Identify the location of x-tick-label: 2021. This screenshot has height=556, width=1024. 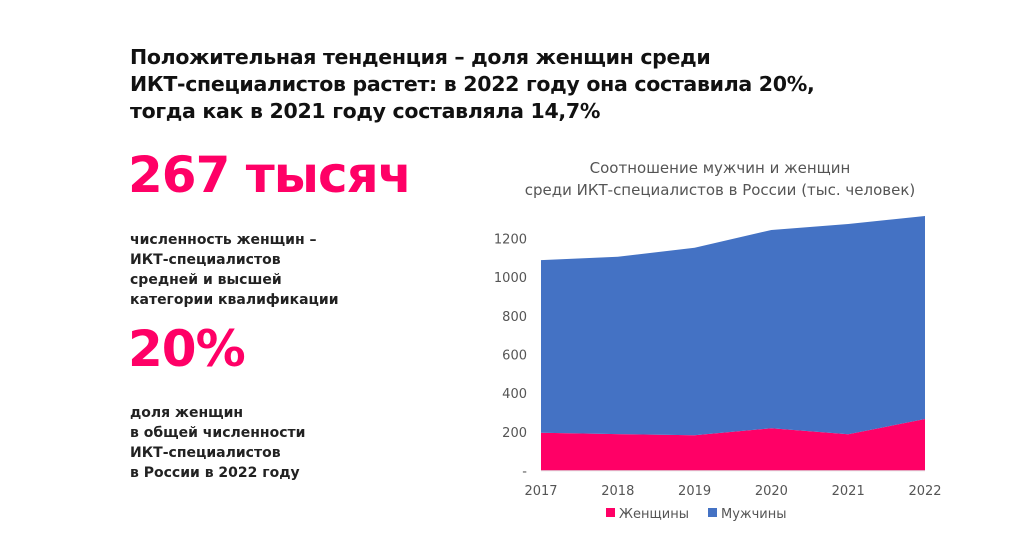
(848, 491).